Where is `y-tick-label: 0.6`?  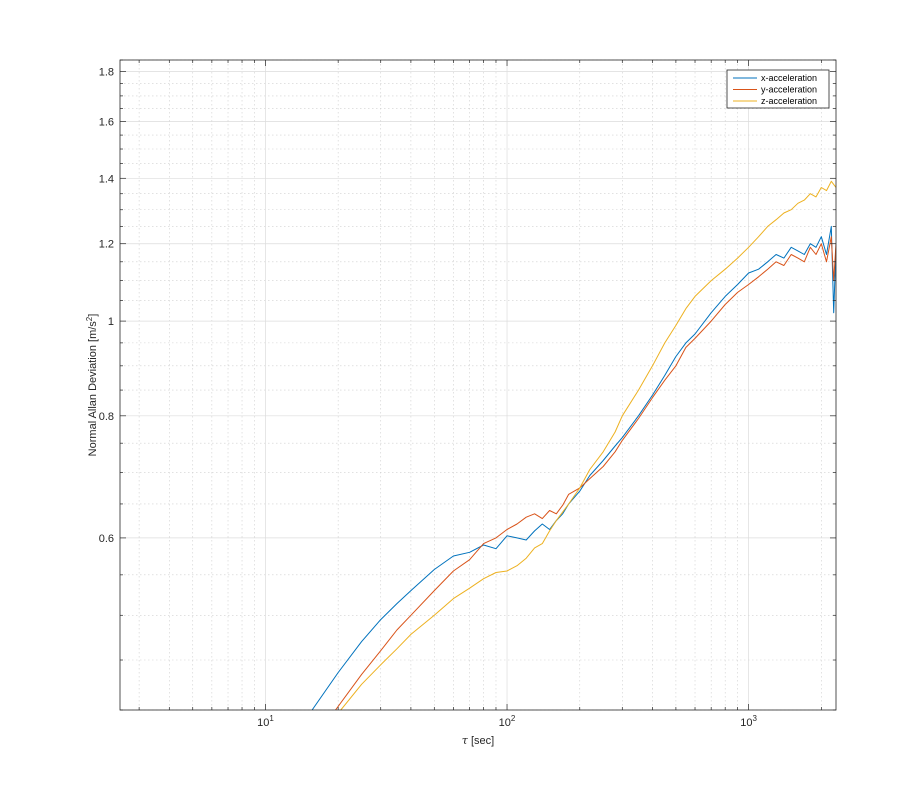 y-tick-label: 0.6 is located at coordinates (106, 539).